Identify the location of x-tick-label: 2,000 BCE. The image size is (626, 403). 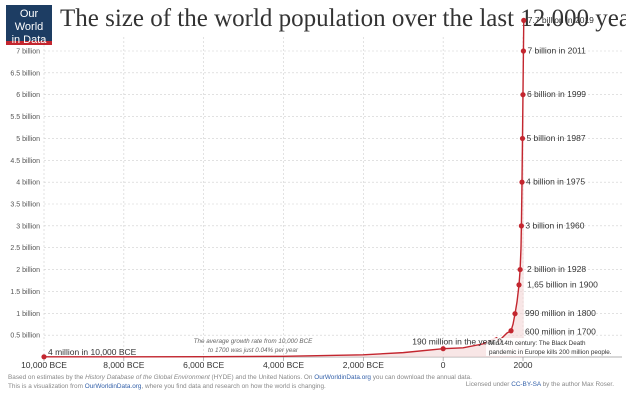
(363, 365).